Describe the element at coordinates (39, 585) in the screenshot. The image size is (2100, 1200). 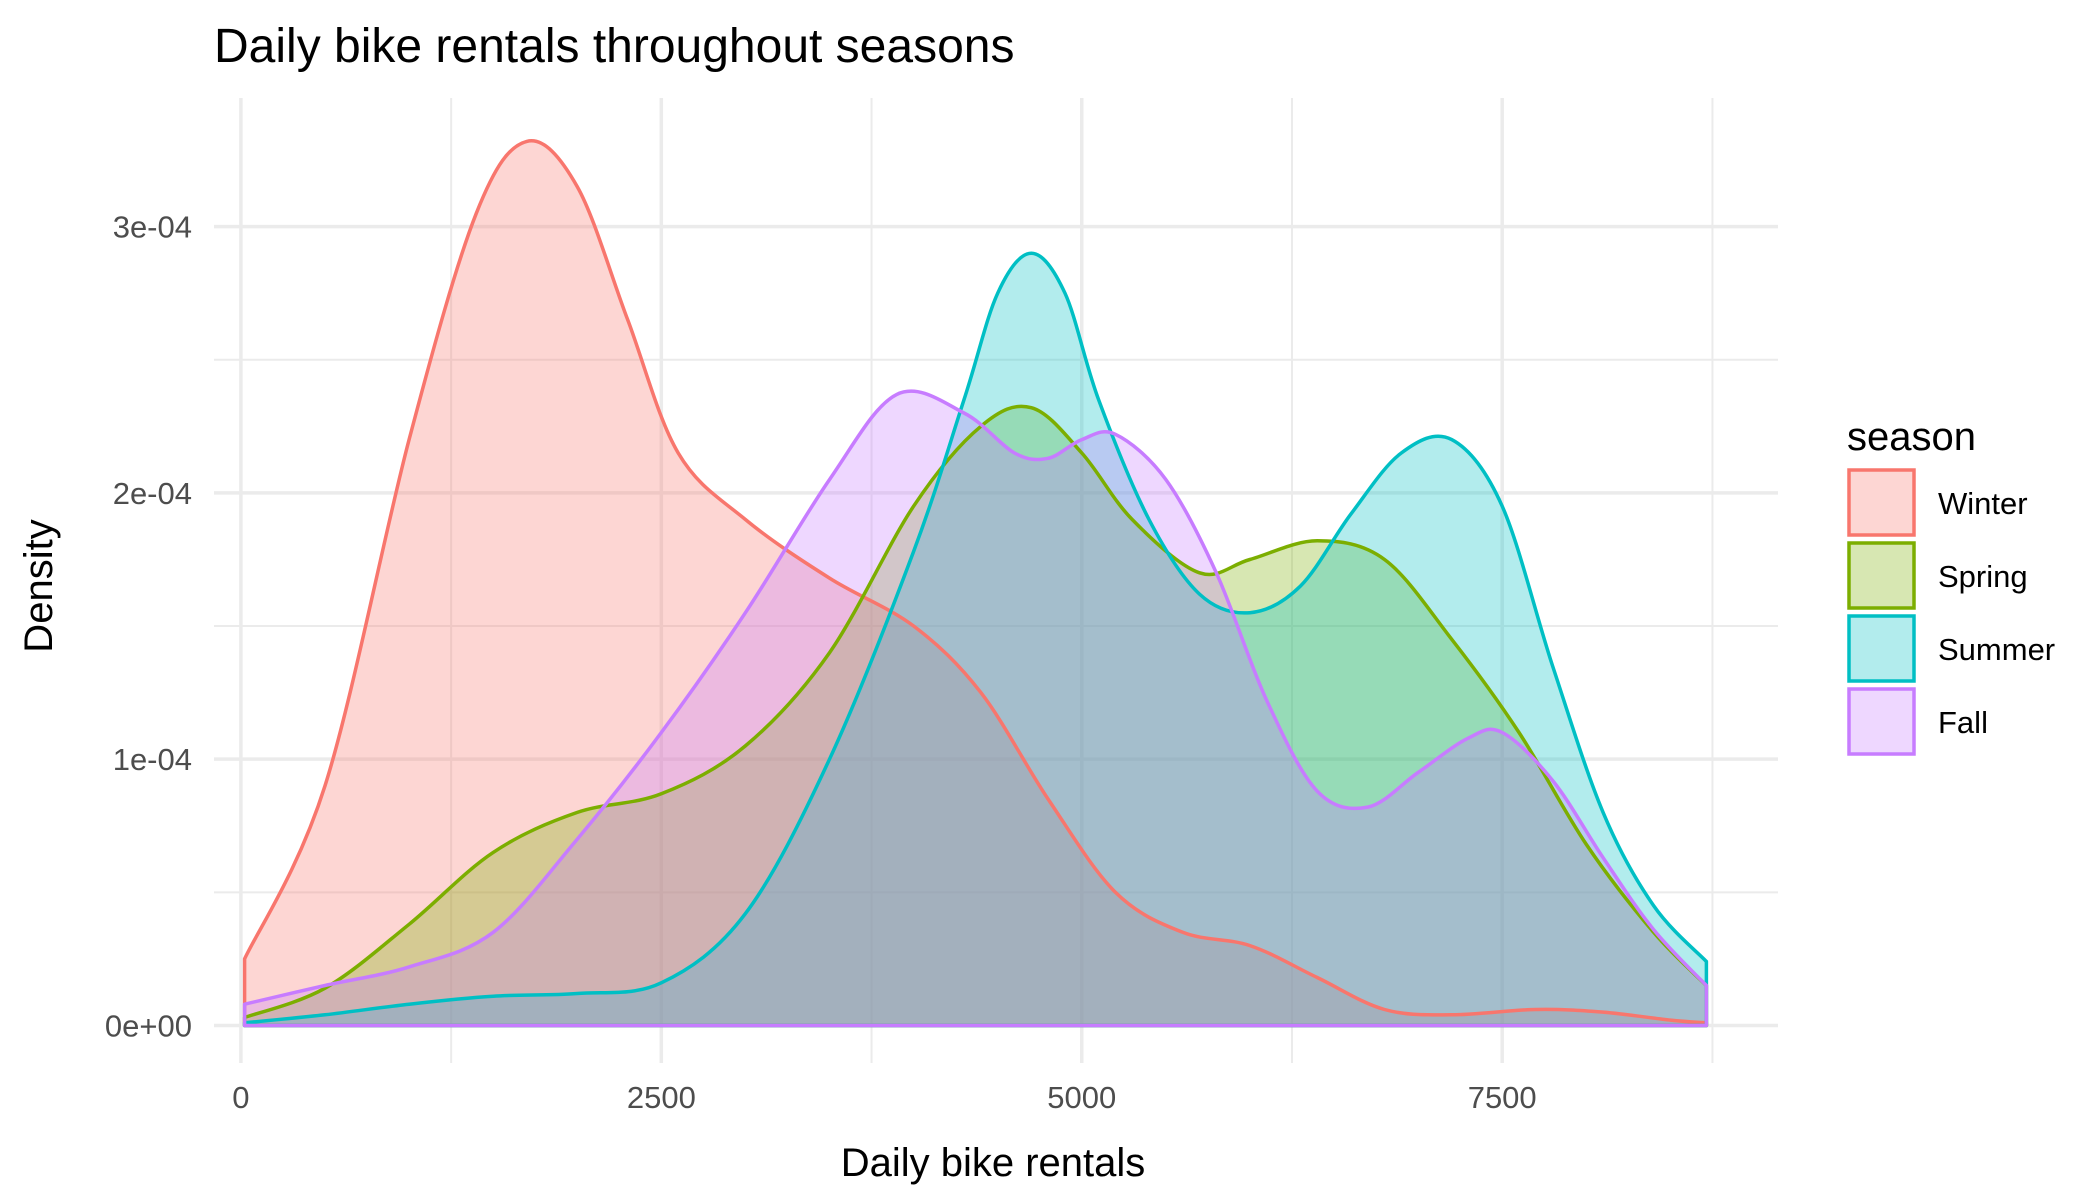
I see `y-axis-title: Density` at that location.